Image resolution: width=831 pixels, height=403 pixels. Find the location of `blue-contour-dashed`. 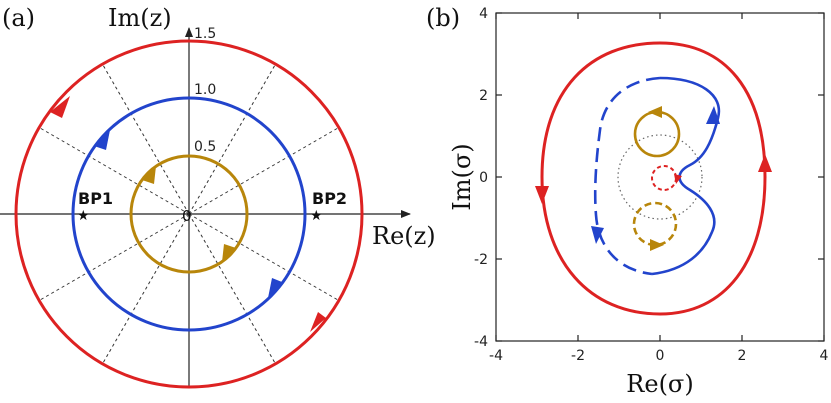

blue-contour-dashed is located at coordinates (627, 176).